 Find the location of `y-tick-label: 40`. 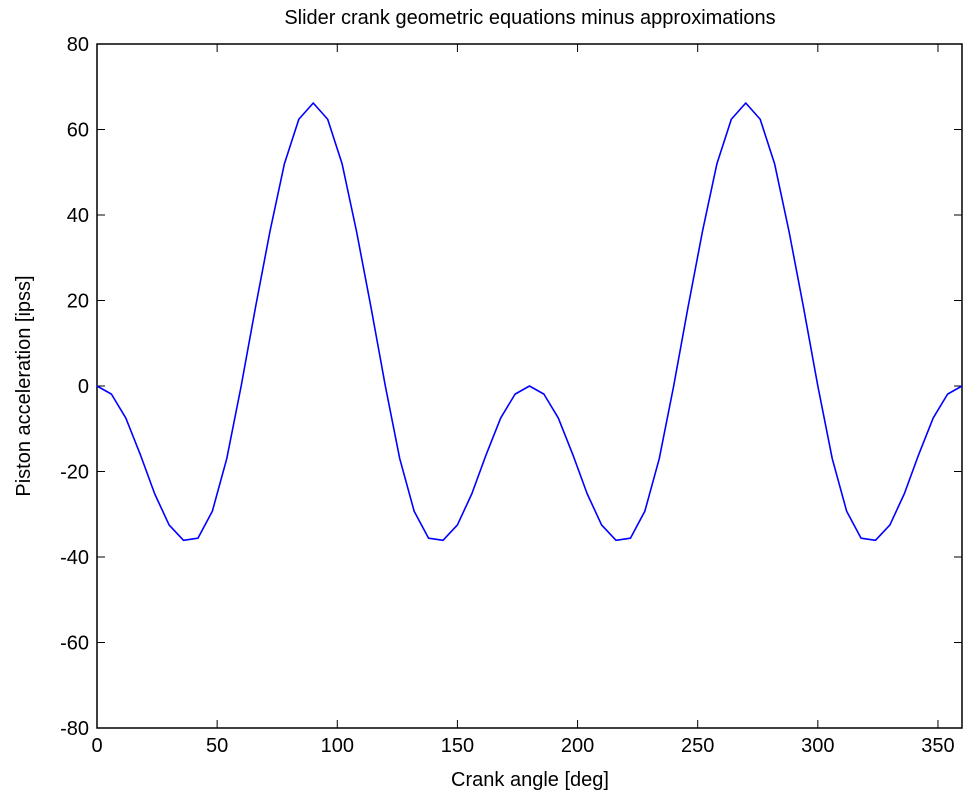

y-tick-label: 40 is located at coordinates (78, 216).